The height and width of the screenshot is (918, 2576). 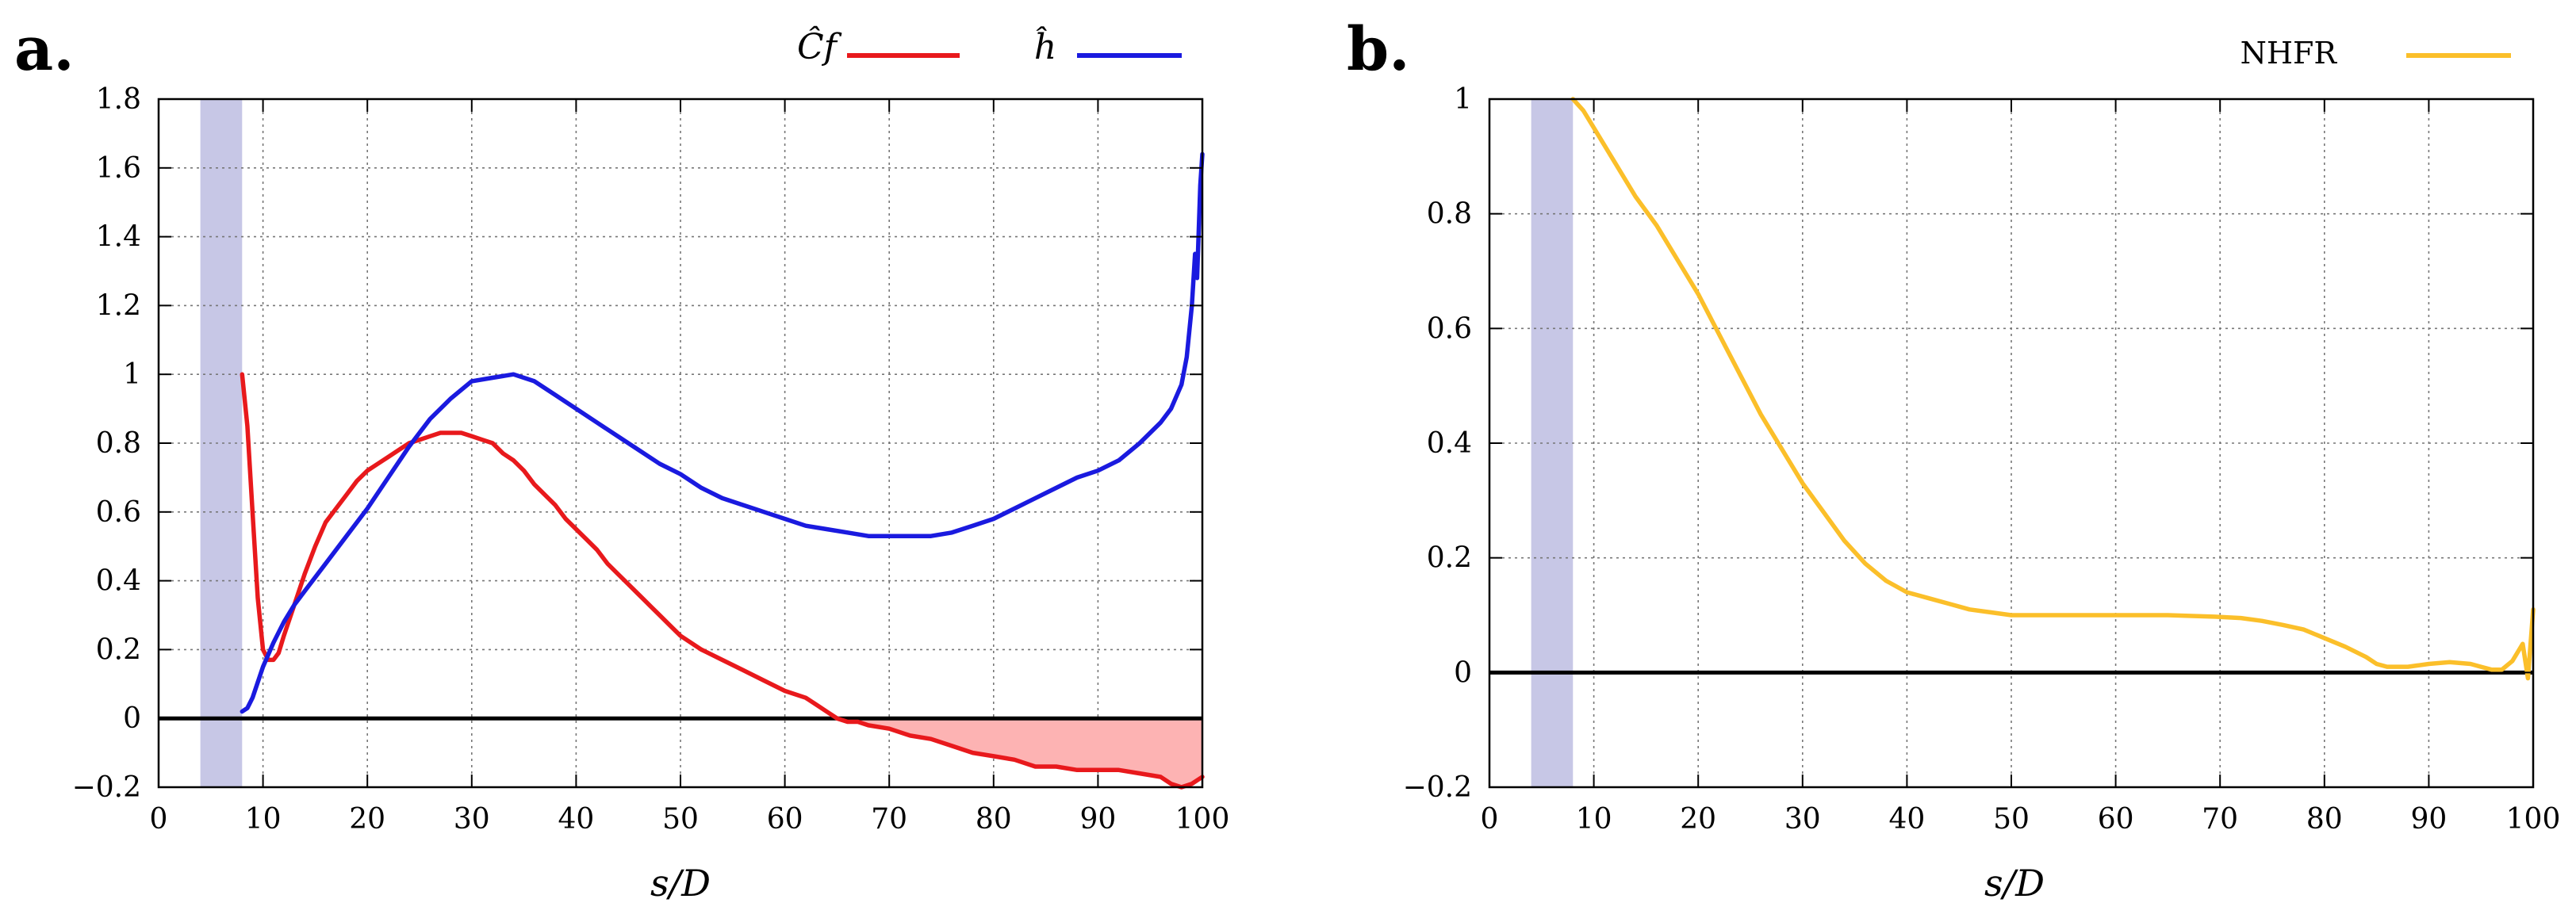 I want to click on x-tick-label-a: 40, so click(x=576, y=820).